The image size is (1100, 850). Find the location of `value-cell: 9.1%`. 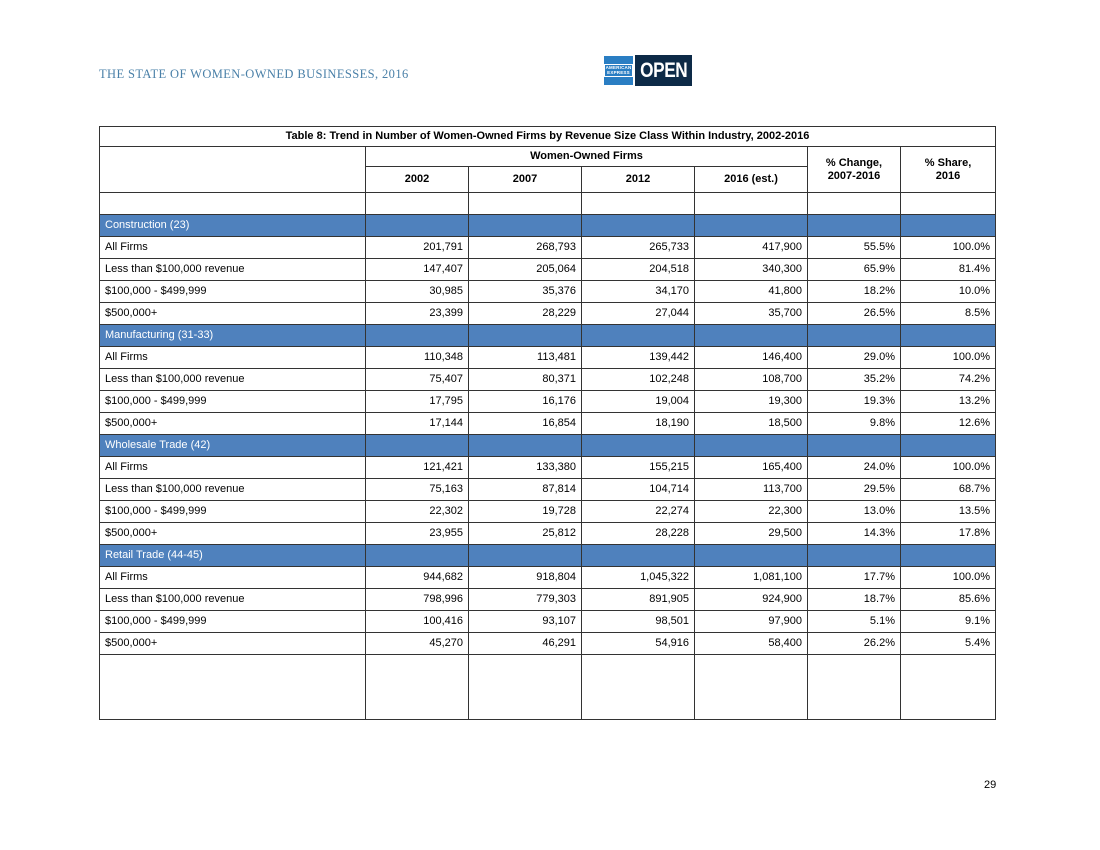

value-cell: 9.1% is located at coordinates (948, 621).